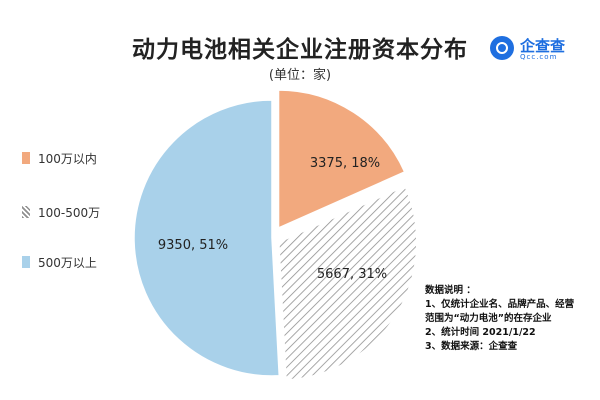 The width and height of the screenshot is (600, 400). What do you see at coordinates (300, 75) in the screenshot?
I see `chart-subtitle: (单位：家)` at bounding box center [300, 75].